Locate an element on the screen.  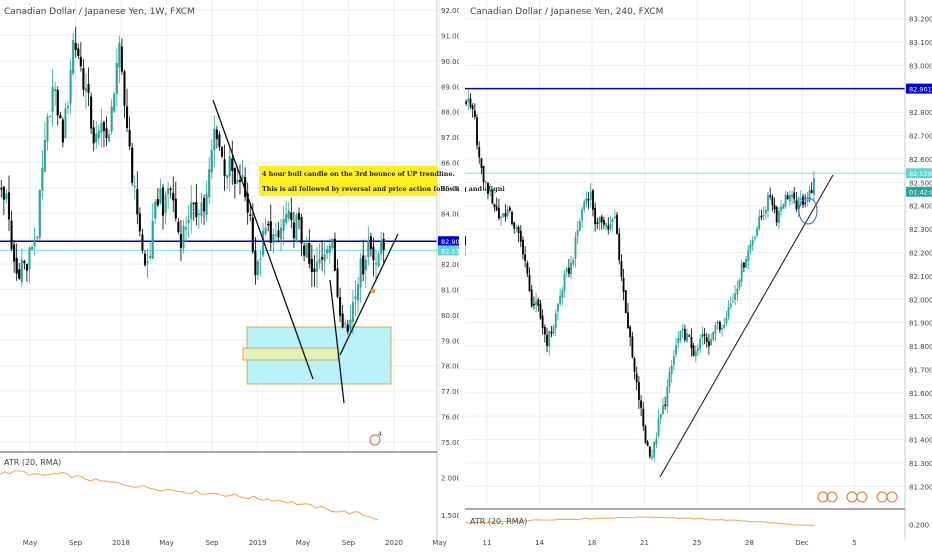
pane-divider is located at coordinates (462, 275).